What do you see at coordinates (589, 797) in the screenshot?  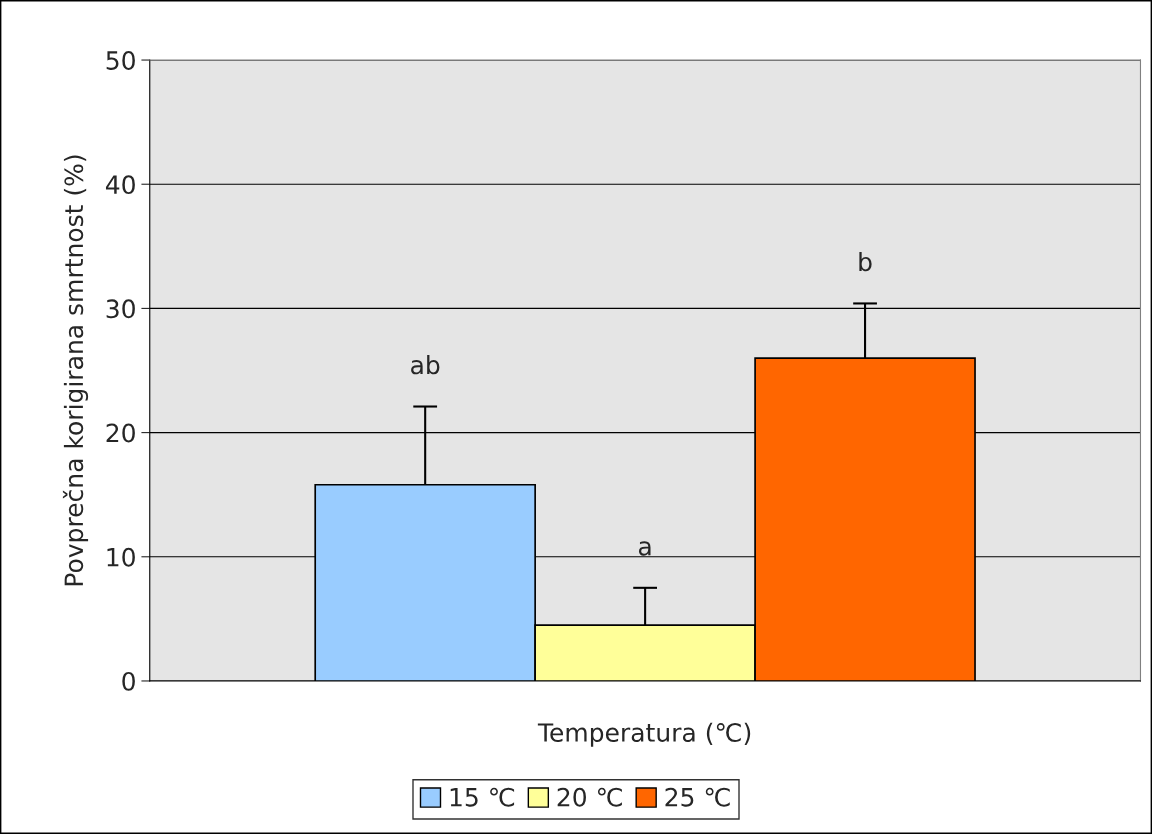 I see `legend-label: 20 ℃` at bounding box center [589, 797].